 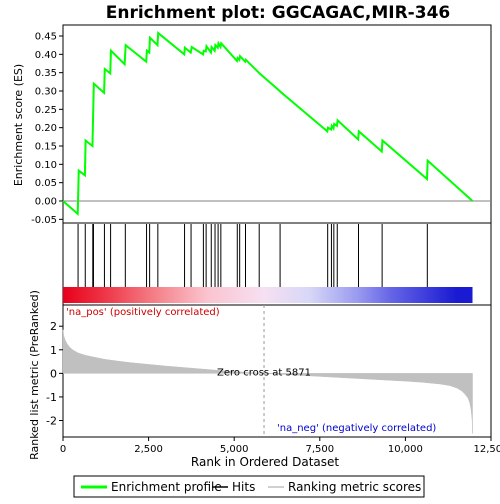 What do you see at coordinates (63, 449) in the screenshot?
I see `x-tick-label: 0` at bounding box center [63, 449].